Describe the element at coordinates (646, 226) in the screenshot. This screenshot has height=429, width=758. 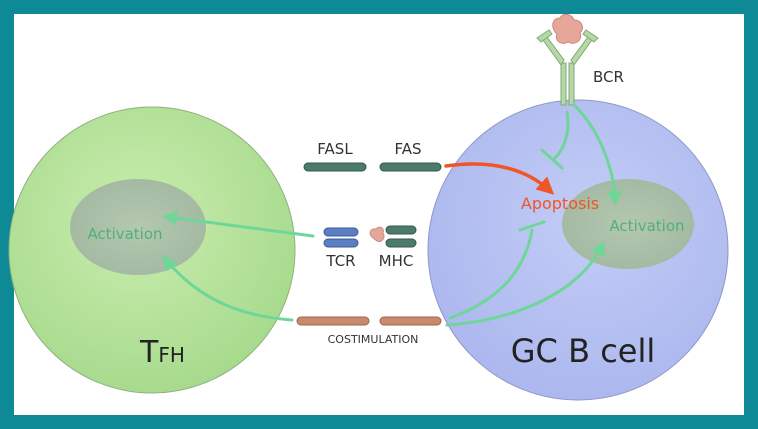
I see `gcb-activation-label: Activation` at that location.